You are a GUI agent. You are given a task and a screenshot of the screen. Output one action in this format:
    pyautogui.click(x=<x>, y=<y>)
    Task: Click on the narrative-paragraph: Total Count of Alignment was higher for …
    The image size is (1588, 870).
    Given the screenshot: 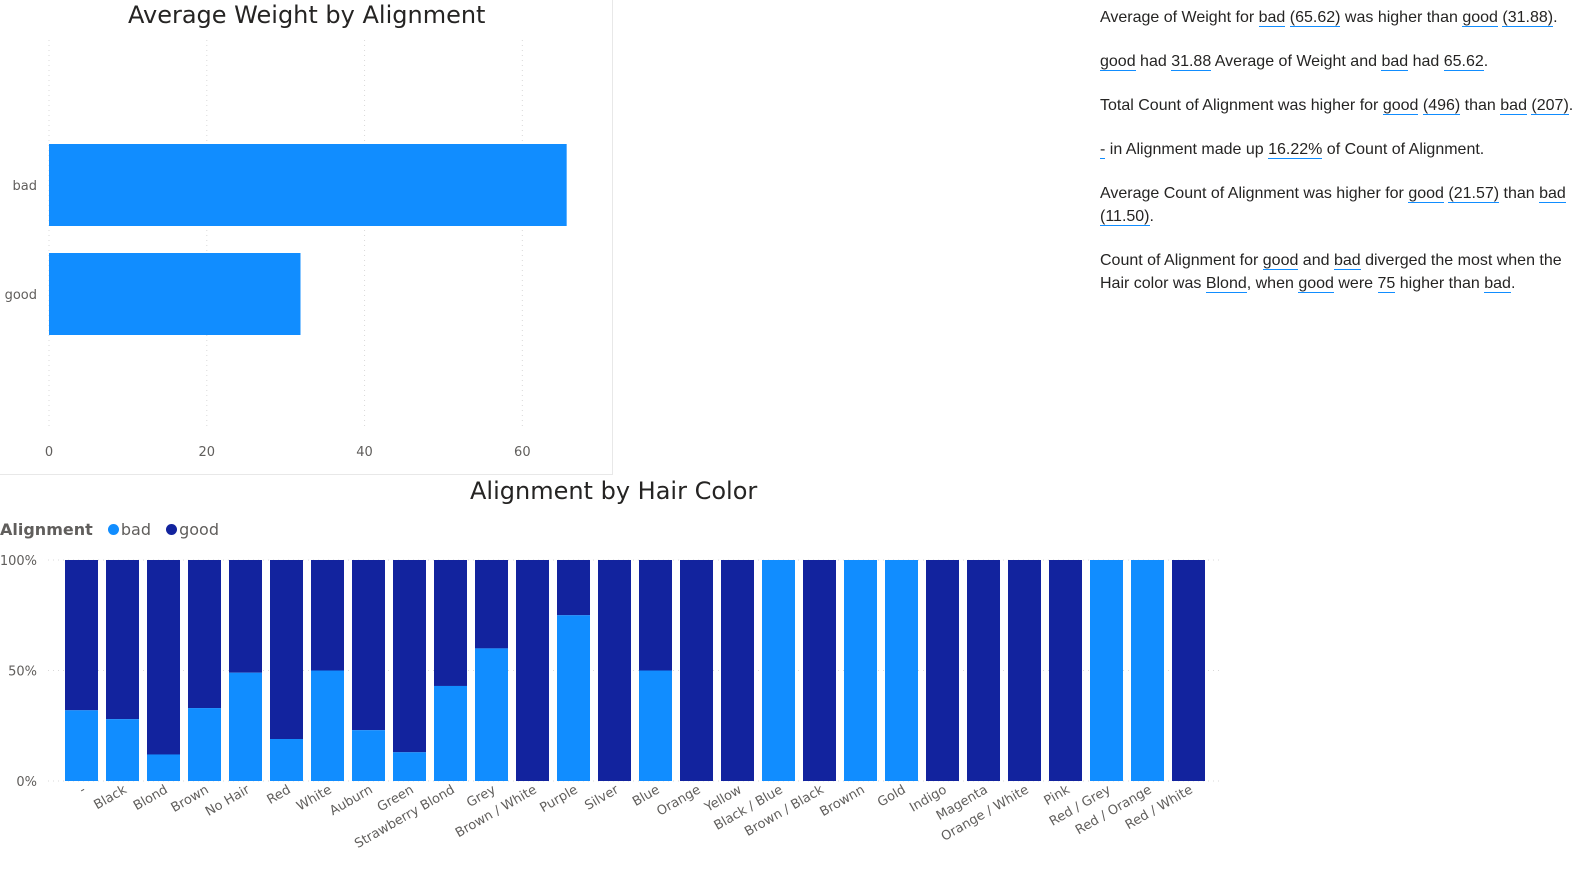 What is the action you would take?
    pyautogui.click(x=1340, y=105)
    